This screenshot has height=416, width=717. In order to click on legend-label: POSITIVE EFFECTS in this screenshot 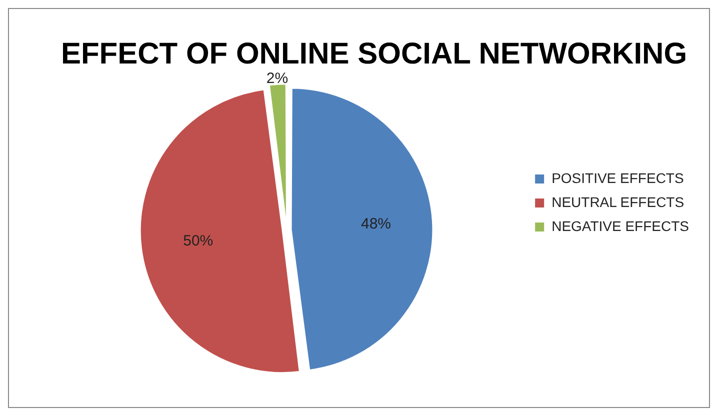, I will do `click(618, 178)`.